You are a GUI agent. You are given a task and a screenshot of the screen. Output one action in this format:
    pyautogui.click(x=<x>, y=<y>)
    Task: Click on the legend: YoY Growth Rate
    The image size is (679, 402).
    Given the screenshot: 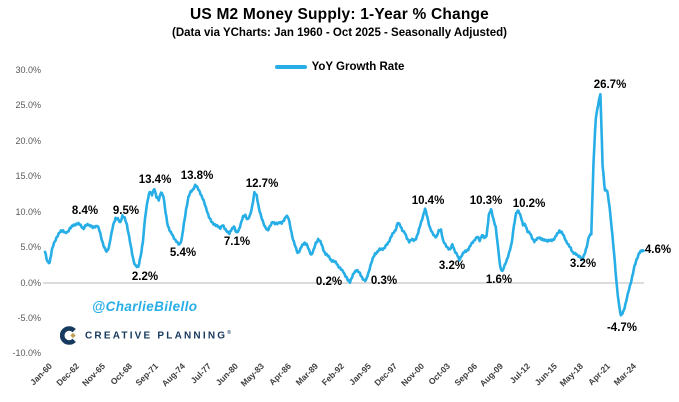 What is the action you would take?
    pyautogui.click(x=339, y=67)
    